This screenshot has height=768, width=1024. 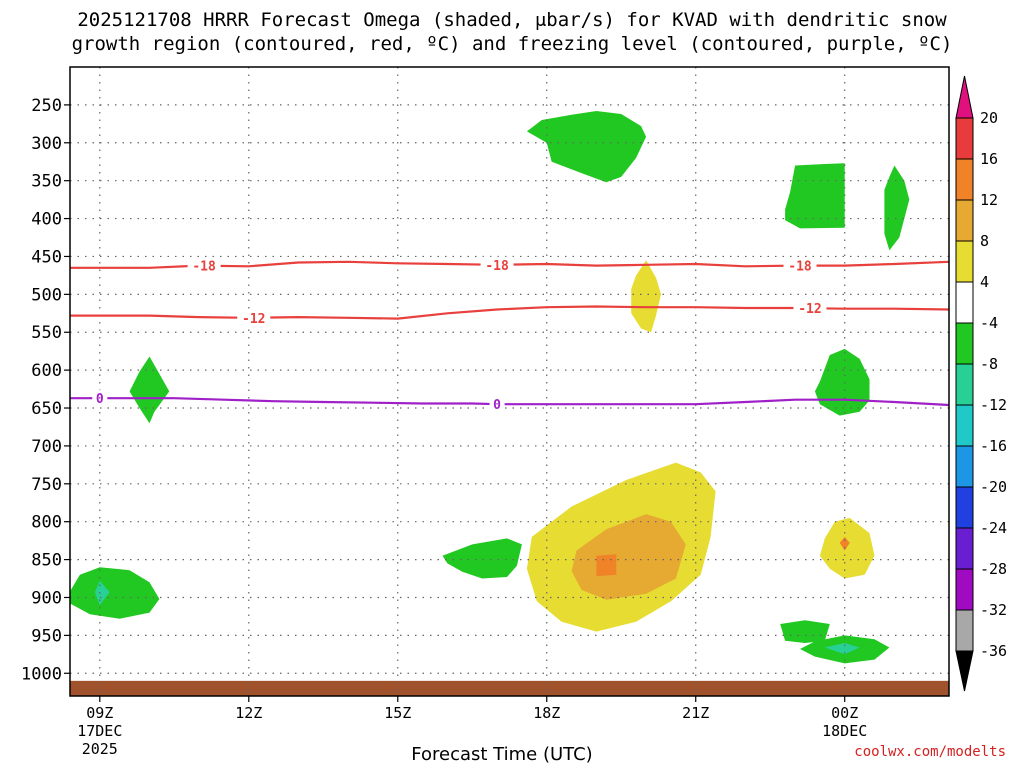 I want to click on y-tick-label: 1000, so click(x=41, y=674).